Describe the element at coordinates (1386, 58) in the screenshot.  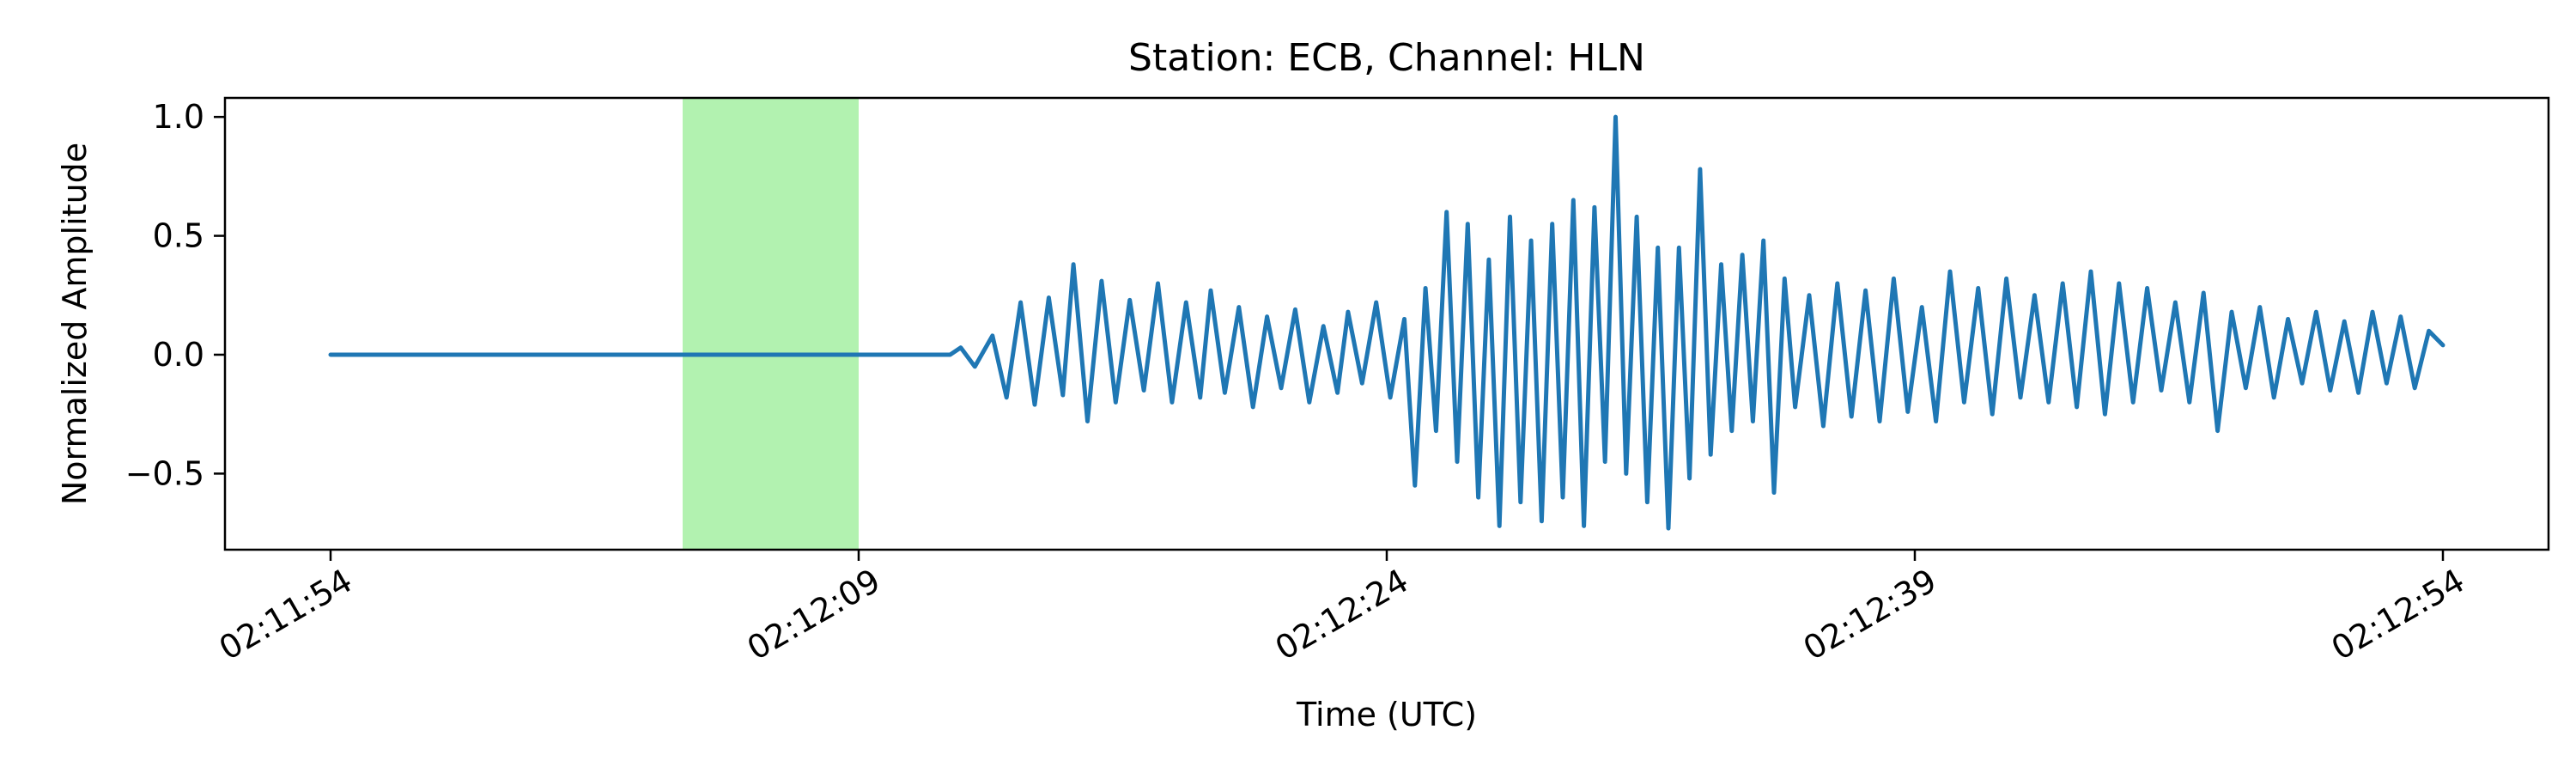
I see `chart-title: Station: ECB, Channel: HLN` at that location.